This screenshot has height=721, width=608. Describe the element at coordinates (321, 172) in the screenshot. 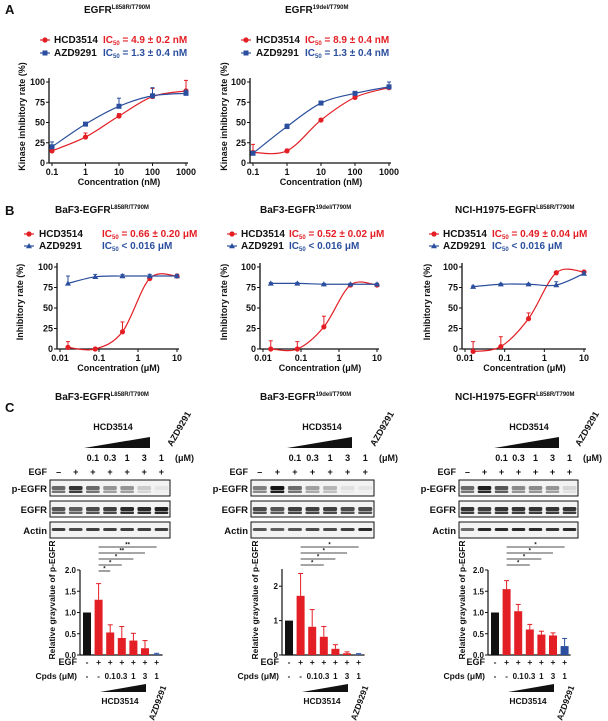

I see `x-tick-label: 10` at that location.